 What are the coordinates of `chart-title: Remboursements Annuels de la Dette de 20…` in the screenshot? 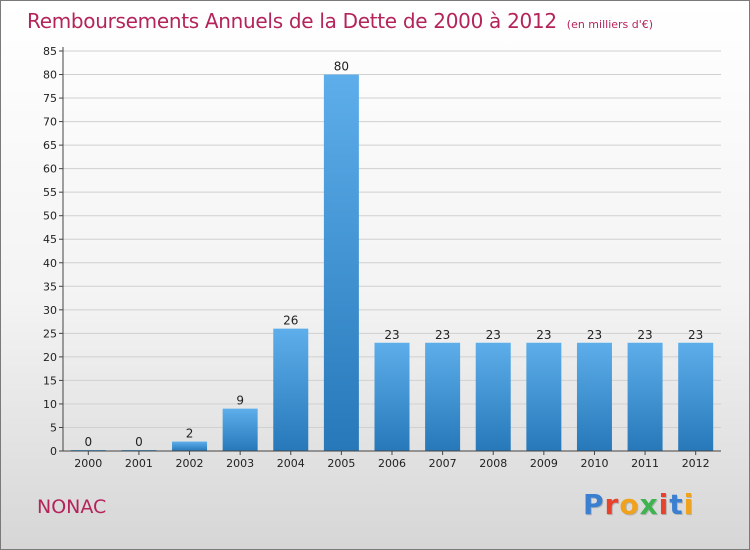 It's located at (340, 21).